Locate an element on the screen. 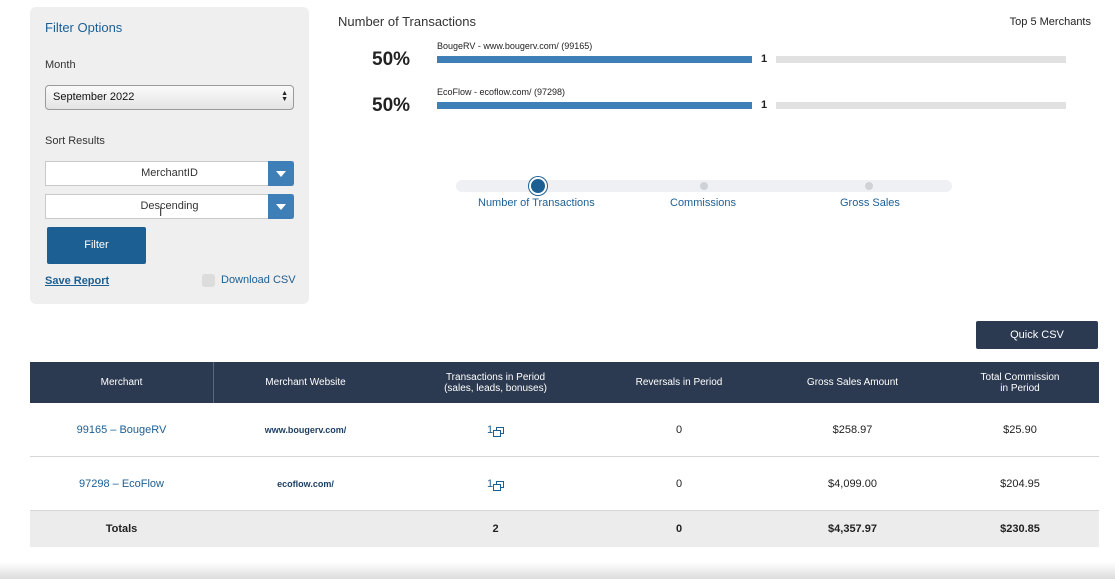 This screenshot has width=1115, height=579. col-transactions-line2: (sales, leads, bonuses) is located at coordinates (495, 388).